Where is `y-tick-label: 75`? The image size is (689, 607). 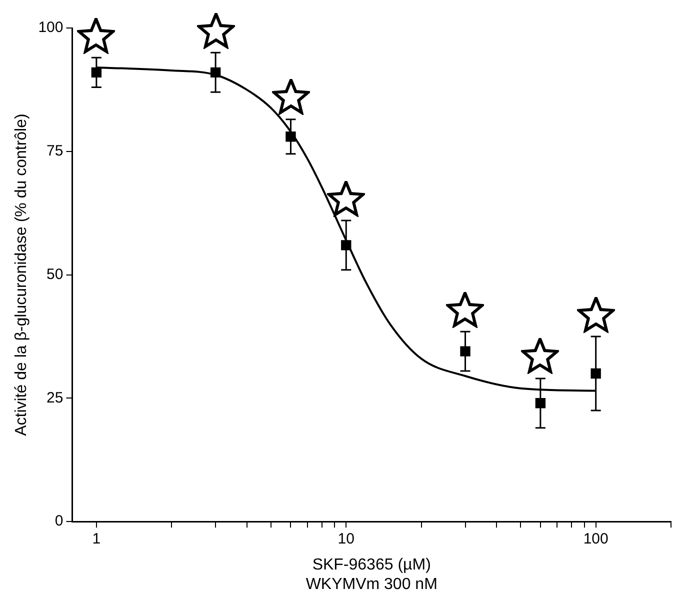 y-tick-label: 75 is located at coordinates (55, 151).